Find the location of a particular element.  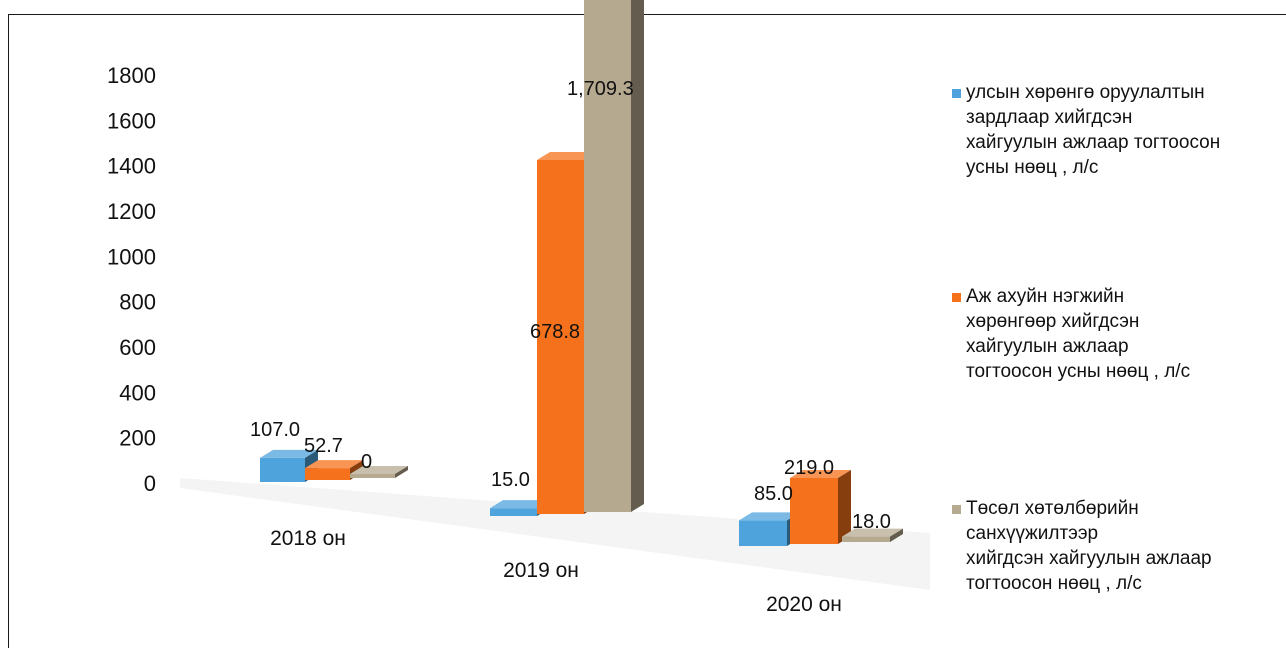

data-label: 18.0 is located at coordinates (871, 522).